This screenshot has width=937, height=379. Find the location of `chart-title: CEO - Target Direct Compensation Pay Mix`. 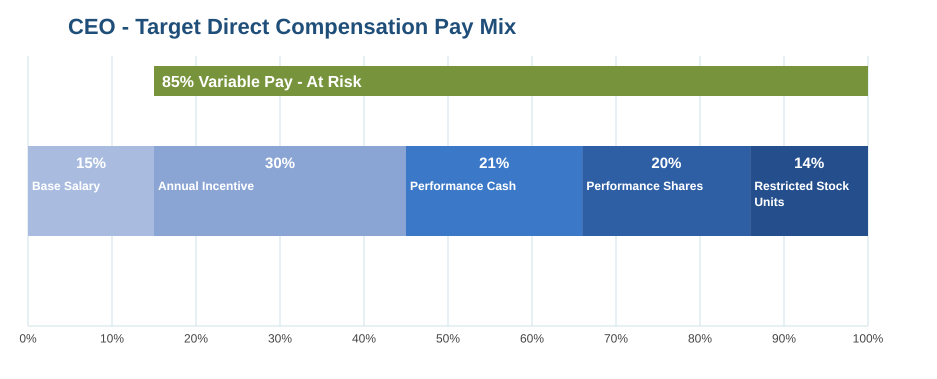

chart-title: CEO - Target Direct Compensation Pay Mix is located at coordinates (292, 27).